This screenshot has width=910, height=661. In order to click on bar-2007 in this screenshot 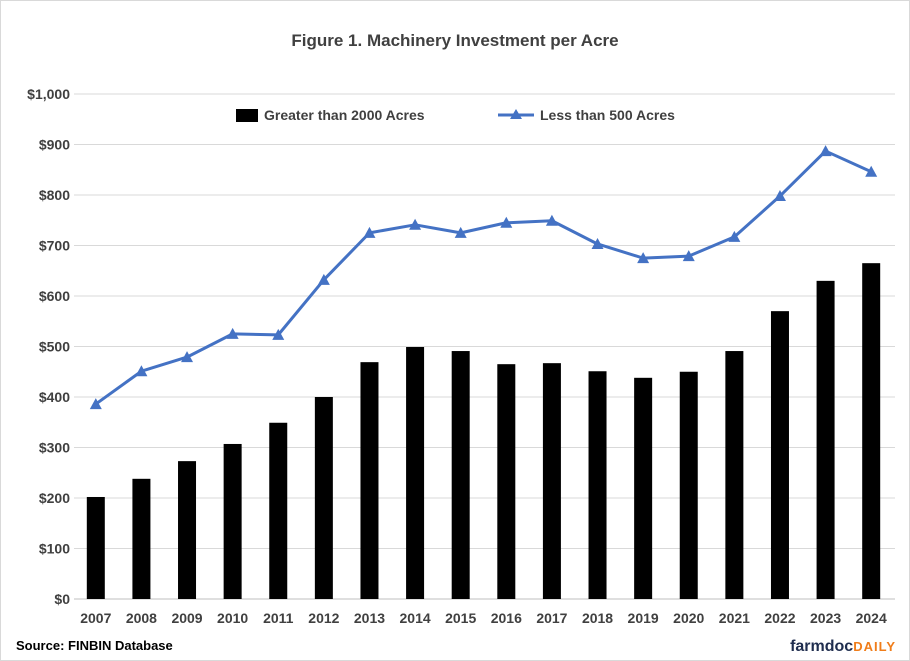, I will do `click(95, 547)`.